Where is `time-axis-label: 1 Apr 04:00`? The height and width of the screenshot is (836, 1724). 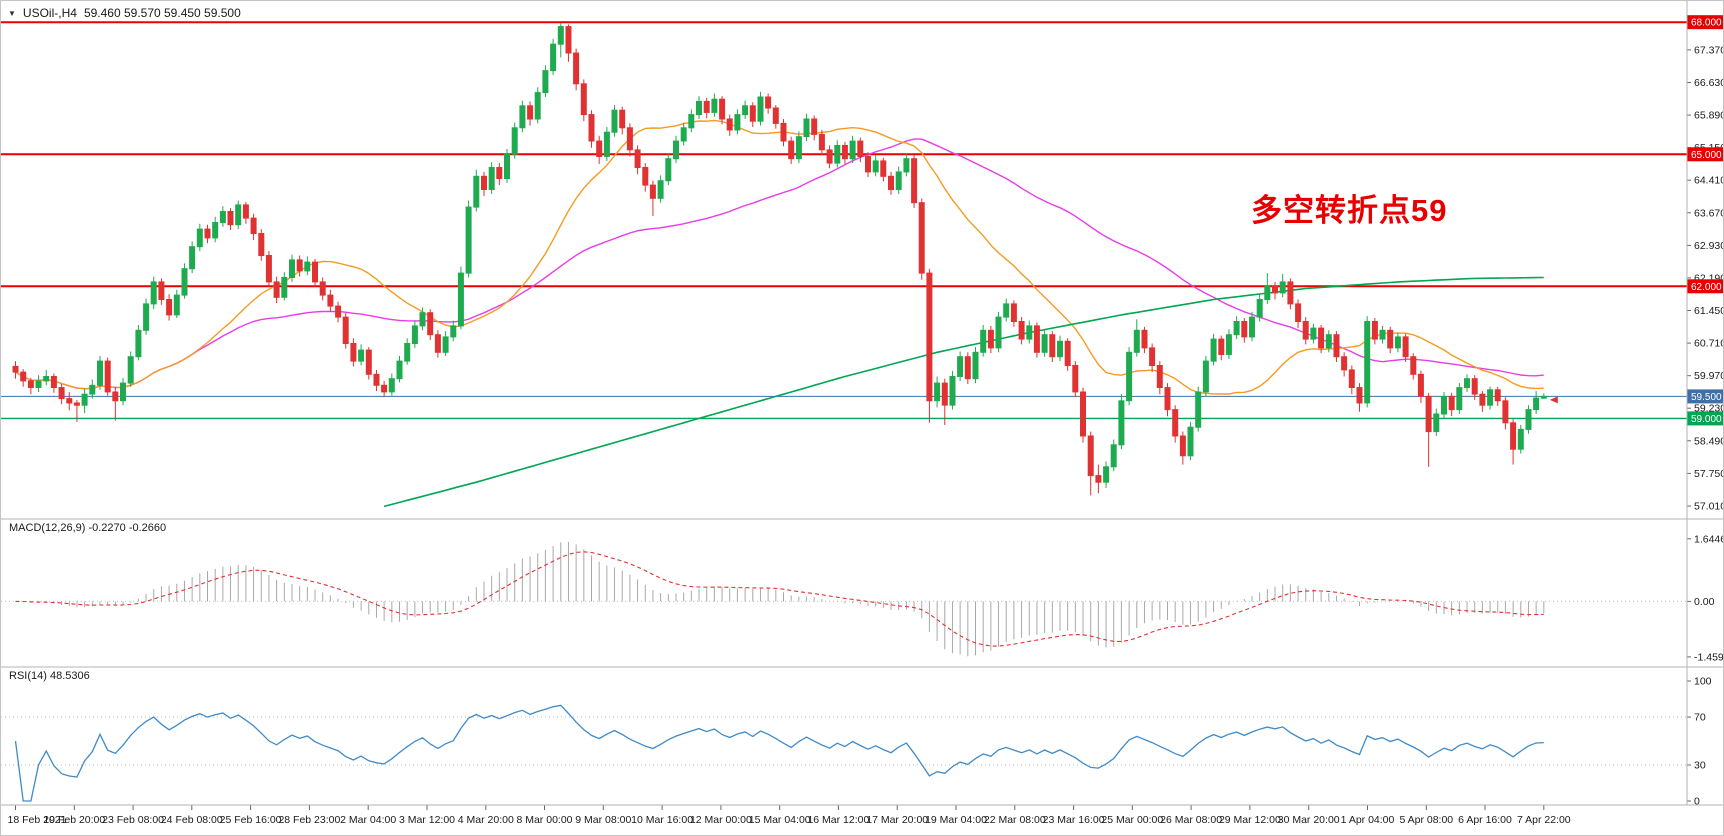
time-axis-label: 1 Apr 04:00 is located at coordinates (1368, 820).